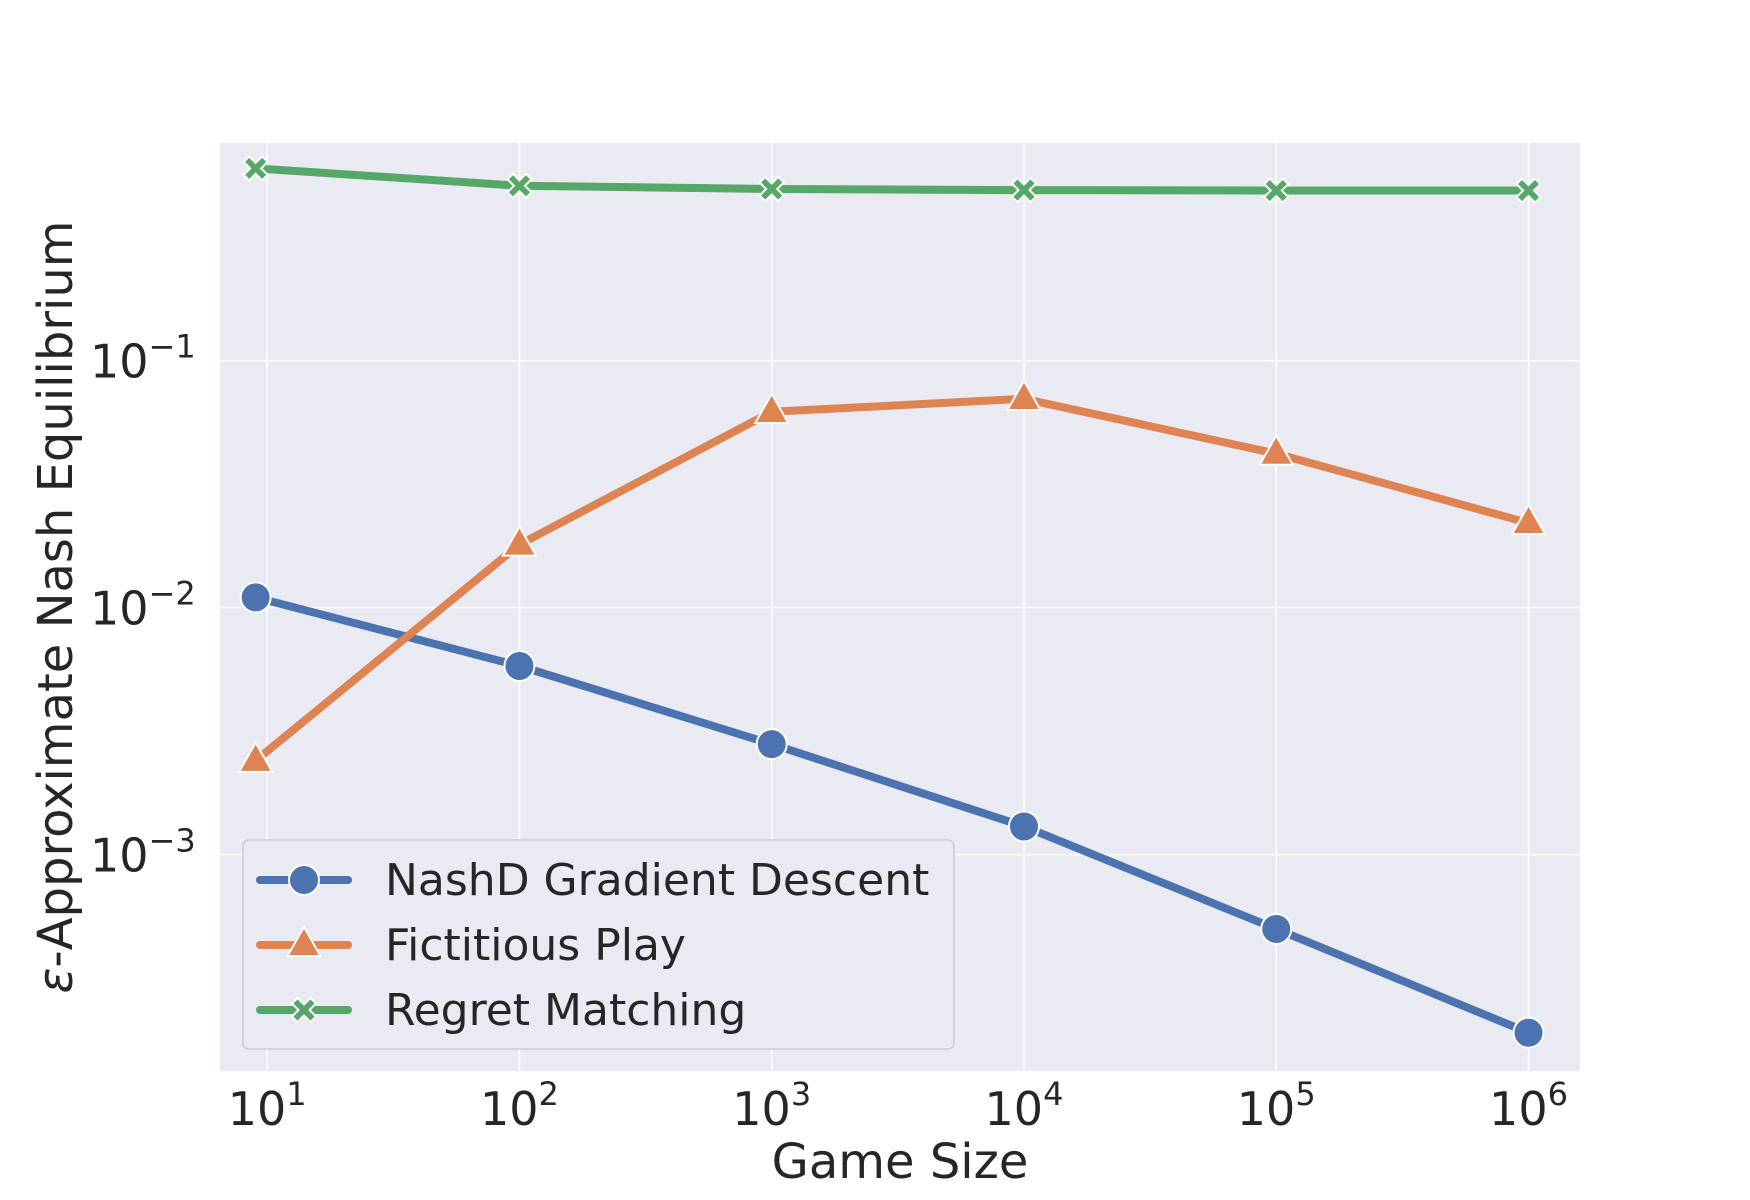 This screenshot has width=1750, height=1200. What do you see at coordinates (56, 593) in the screenshot?
I see `y-axis-title-text: -Approximate Nash Equilibrium` at bounding box center [56, 593].